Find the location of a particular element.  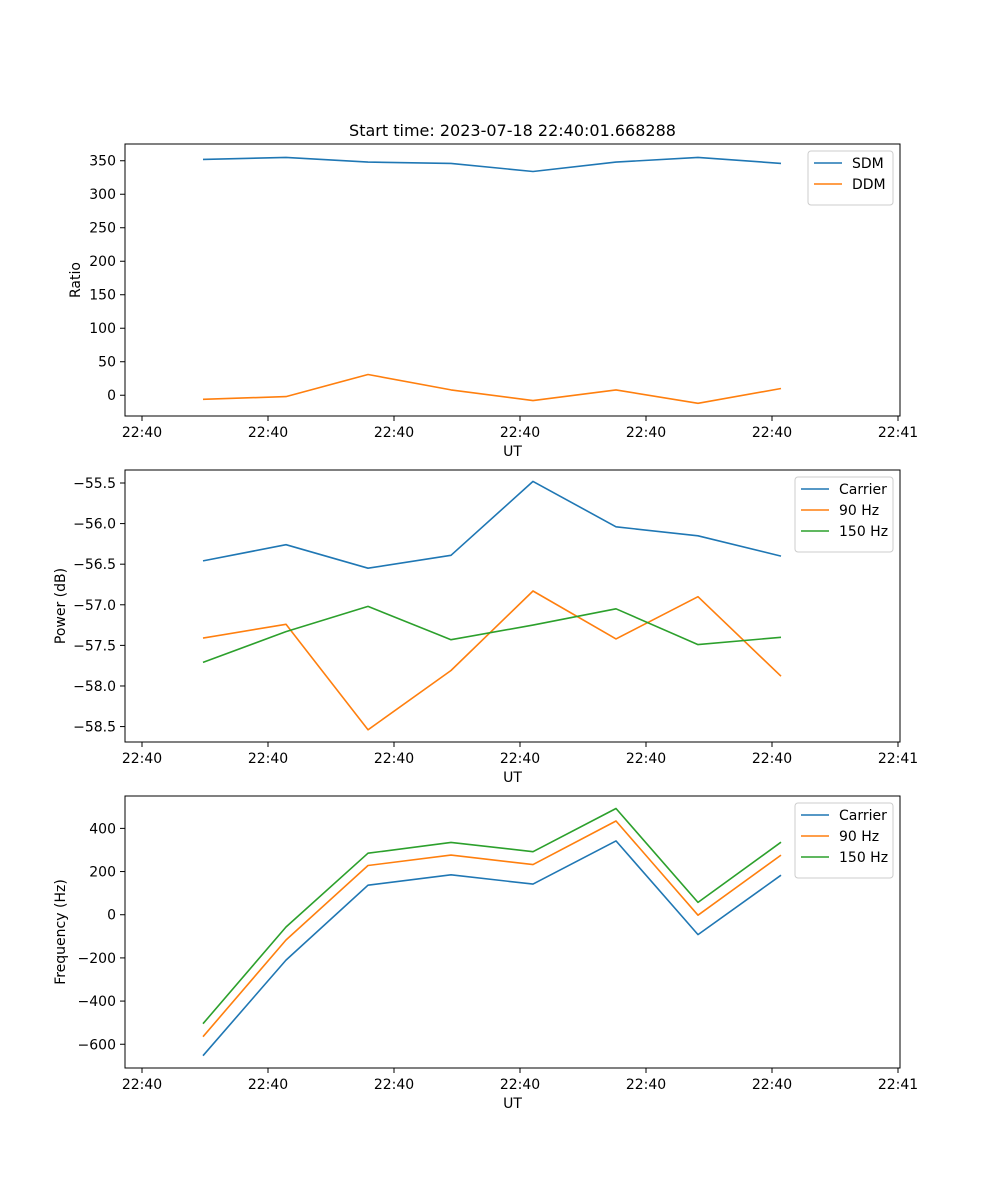

legend: SDM DDM is located at coordinates (850, 178).